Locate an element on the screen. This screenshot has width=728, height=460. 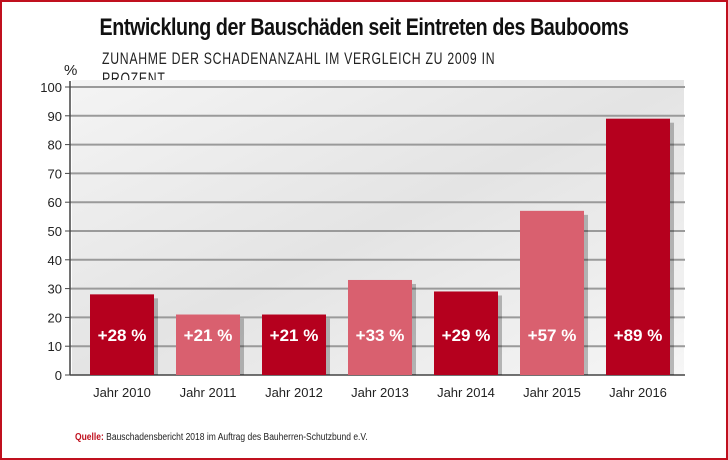
x-tick-label: Jahr 2011 is located at coordinates (208, 392).